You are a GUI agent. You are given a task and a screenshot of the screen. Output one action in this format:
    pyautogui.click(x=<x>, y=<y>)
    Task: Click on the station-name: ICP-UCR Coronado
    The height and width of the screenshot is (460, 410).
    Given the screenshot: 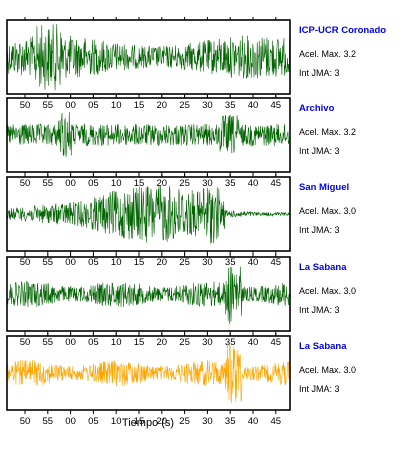 What is the action you would take?
    pyautogui.click(x=342, y=30)
    